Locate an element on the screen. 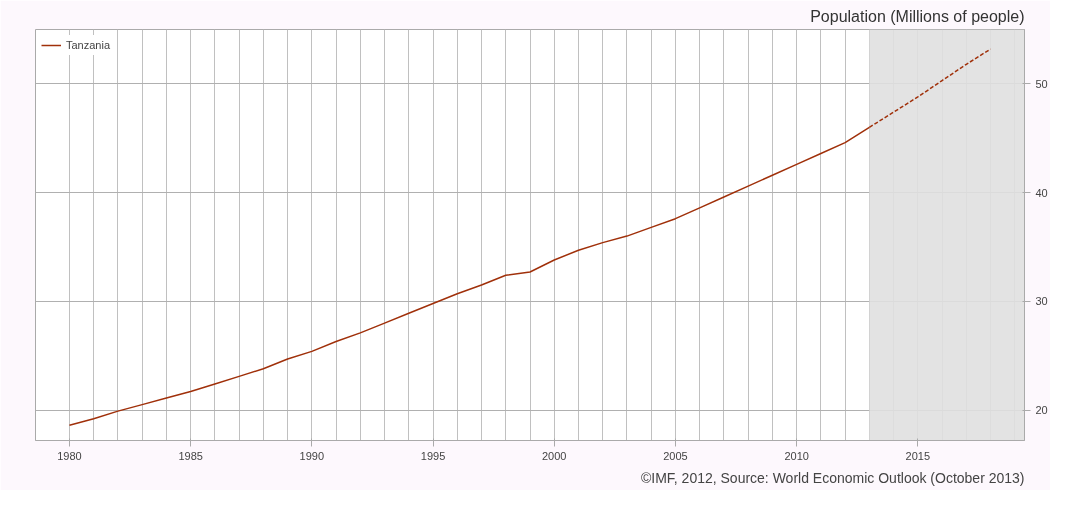  x-tick-label: 1990 is located at coordinates (312, 455).